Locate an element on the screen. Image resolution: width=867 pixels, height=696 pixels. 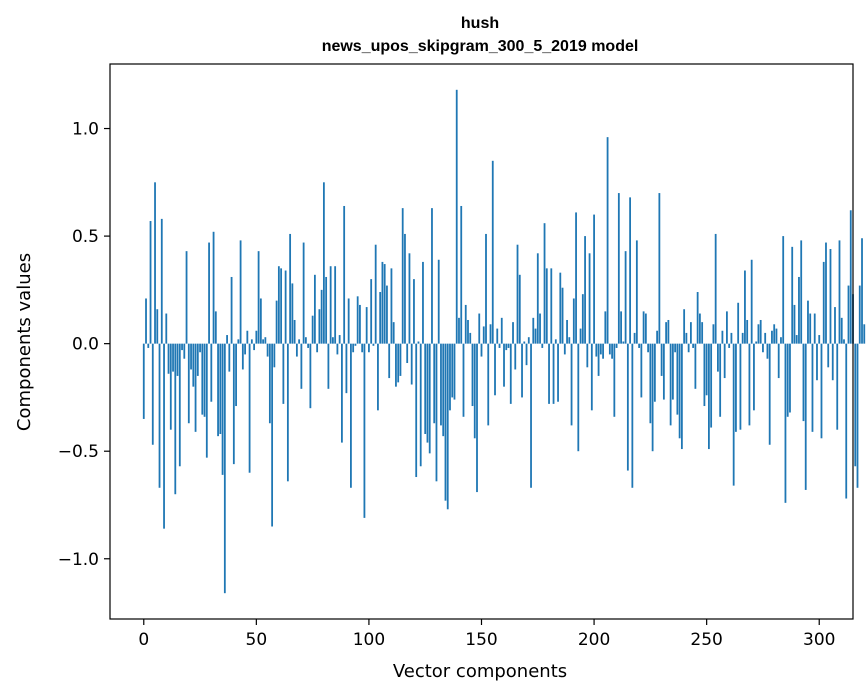
y-tick-label: 0.0 is located at coordinates (85, 345).